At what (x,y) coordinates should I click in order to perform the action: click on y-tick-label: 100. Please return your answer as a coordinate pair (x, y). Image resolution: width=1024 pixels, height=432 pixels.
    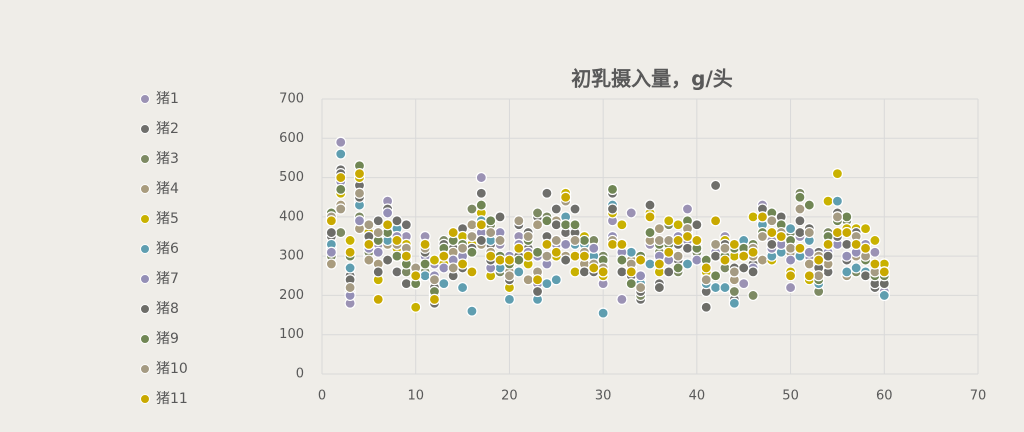
    Looking at the image, I should click on (291, 334).